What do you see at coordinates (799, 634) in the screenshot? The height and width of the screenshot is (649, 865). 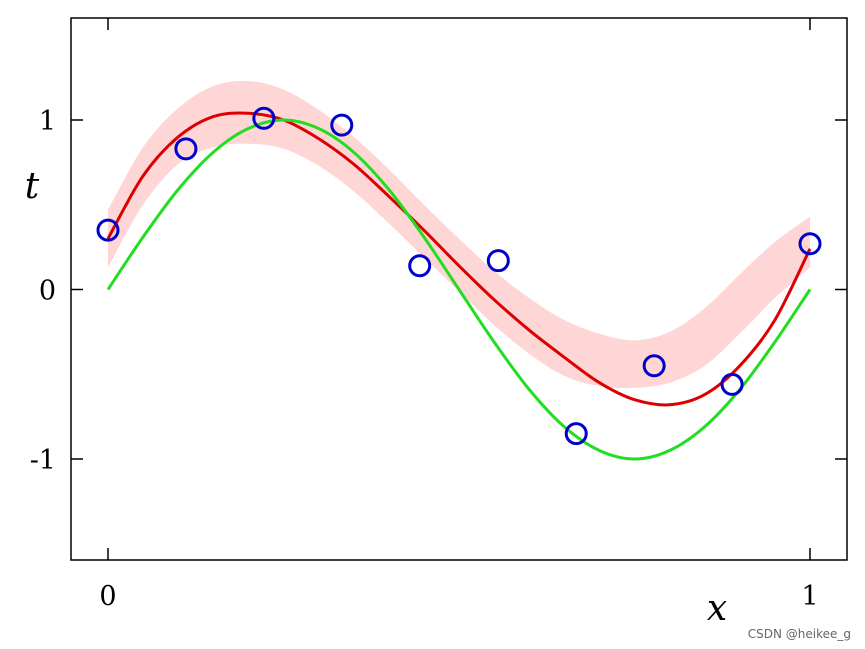 I see `watermark-text: CSDN @heikee_g` at bounding box center [799, 634].